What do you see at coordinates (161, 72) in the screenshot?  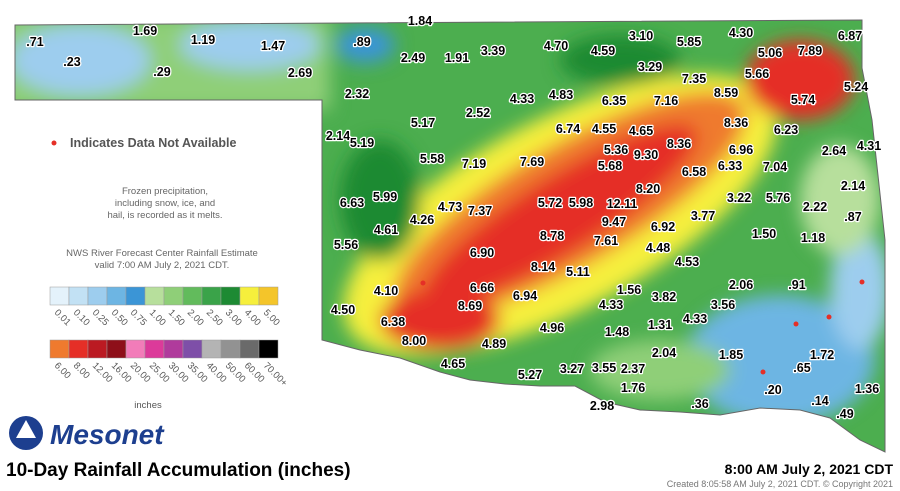 I see `station-value: .29` at bounding box center [161, 72].